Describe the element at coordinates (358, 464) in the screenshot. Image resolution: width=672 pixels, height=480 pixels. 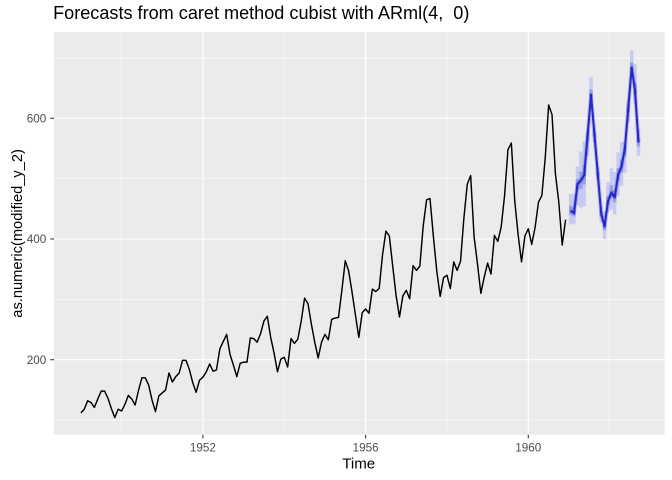
I see `svg-text: Time` at that location.